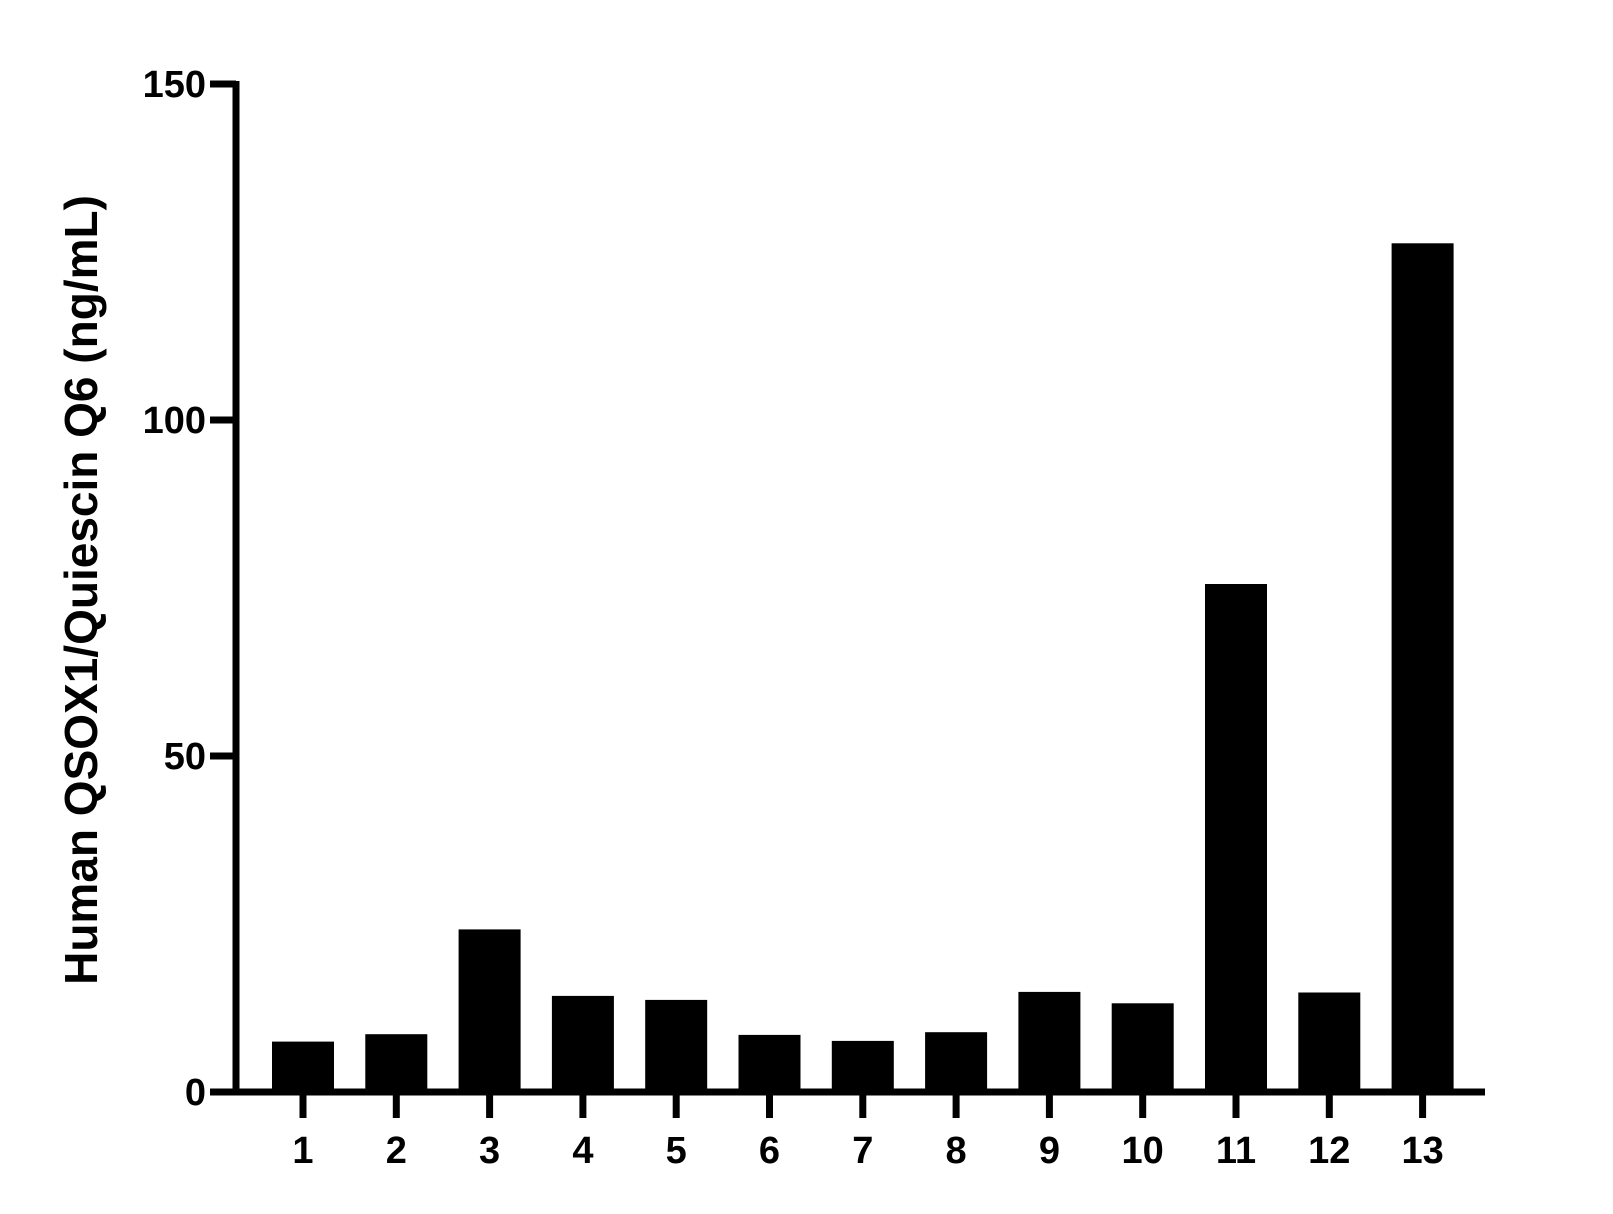  What do you see at coordinates (302, 1151) in the screenshot?
I see `x-tick-label-1: 1` at bounding box center [302, 1151].